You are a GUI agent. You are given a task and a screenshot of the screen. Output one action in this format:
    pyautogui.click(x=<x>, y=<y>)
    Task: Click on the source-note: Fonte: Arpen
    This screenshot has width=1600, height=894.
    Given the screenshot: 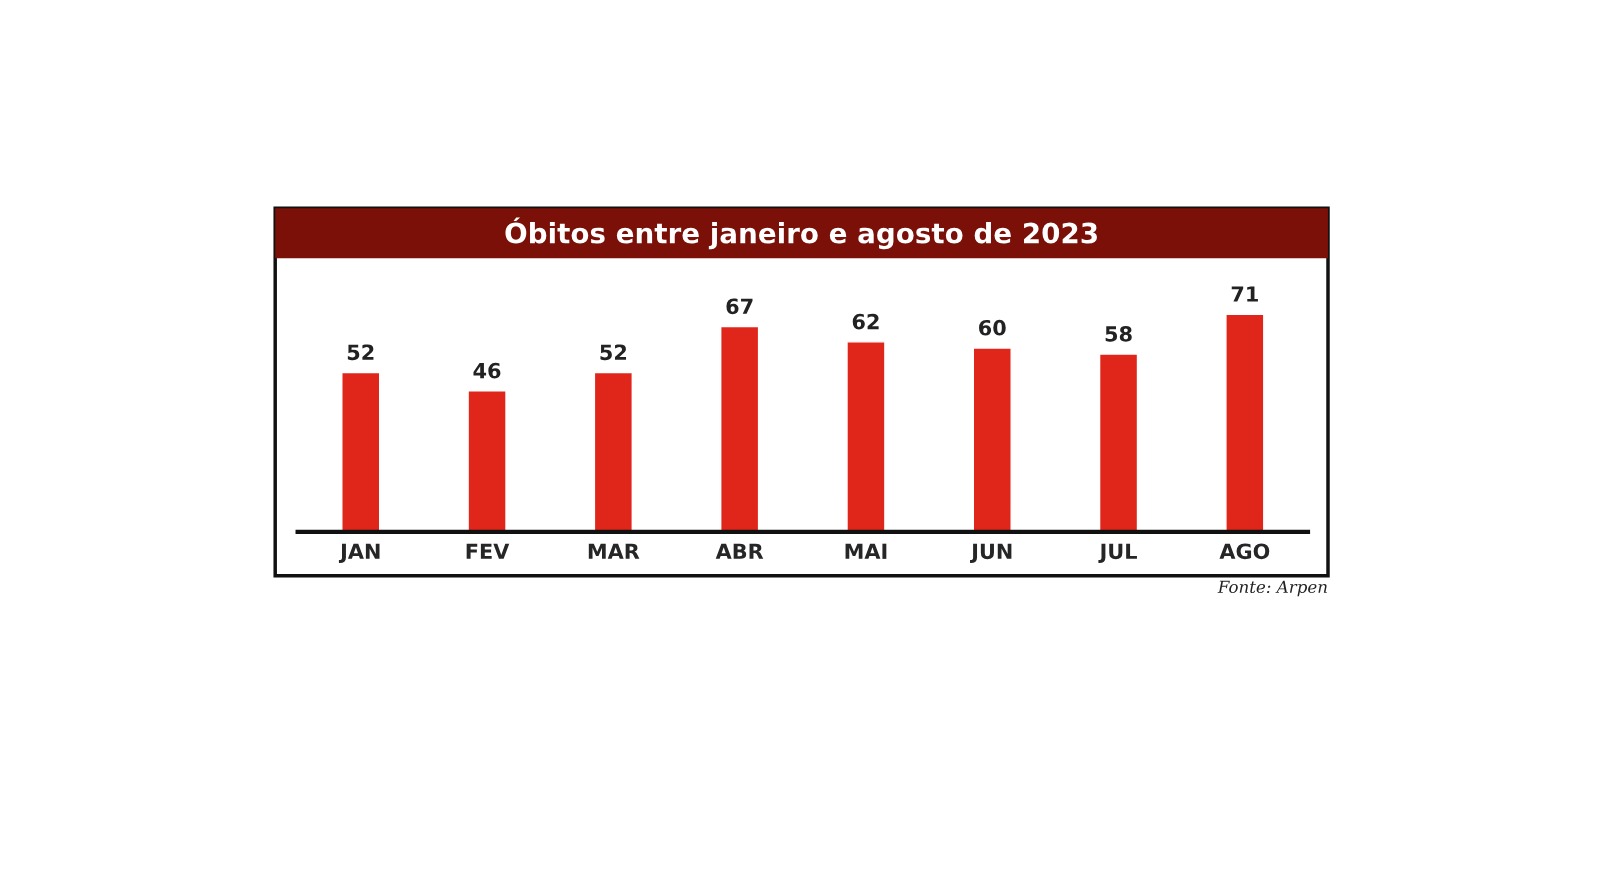 What is the action you would take?
    pyautogui.click(x=1272, y=588)
    